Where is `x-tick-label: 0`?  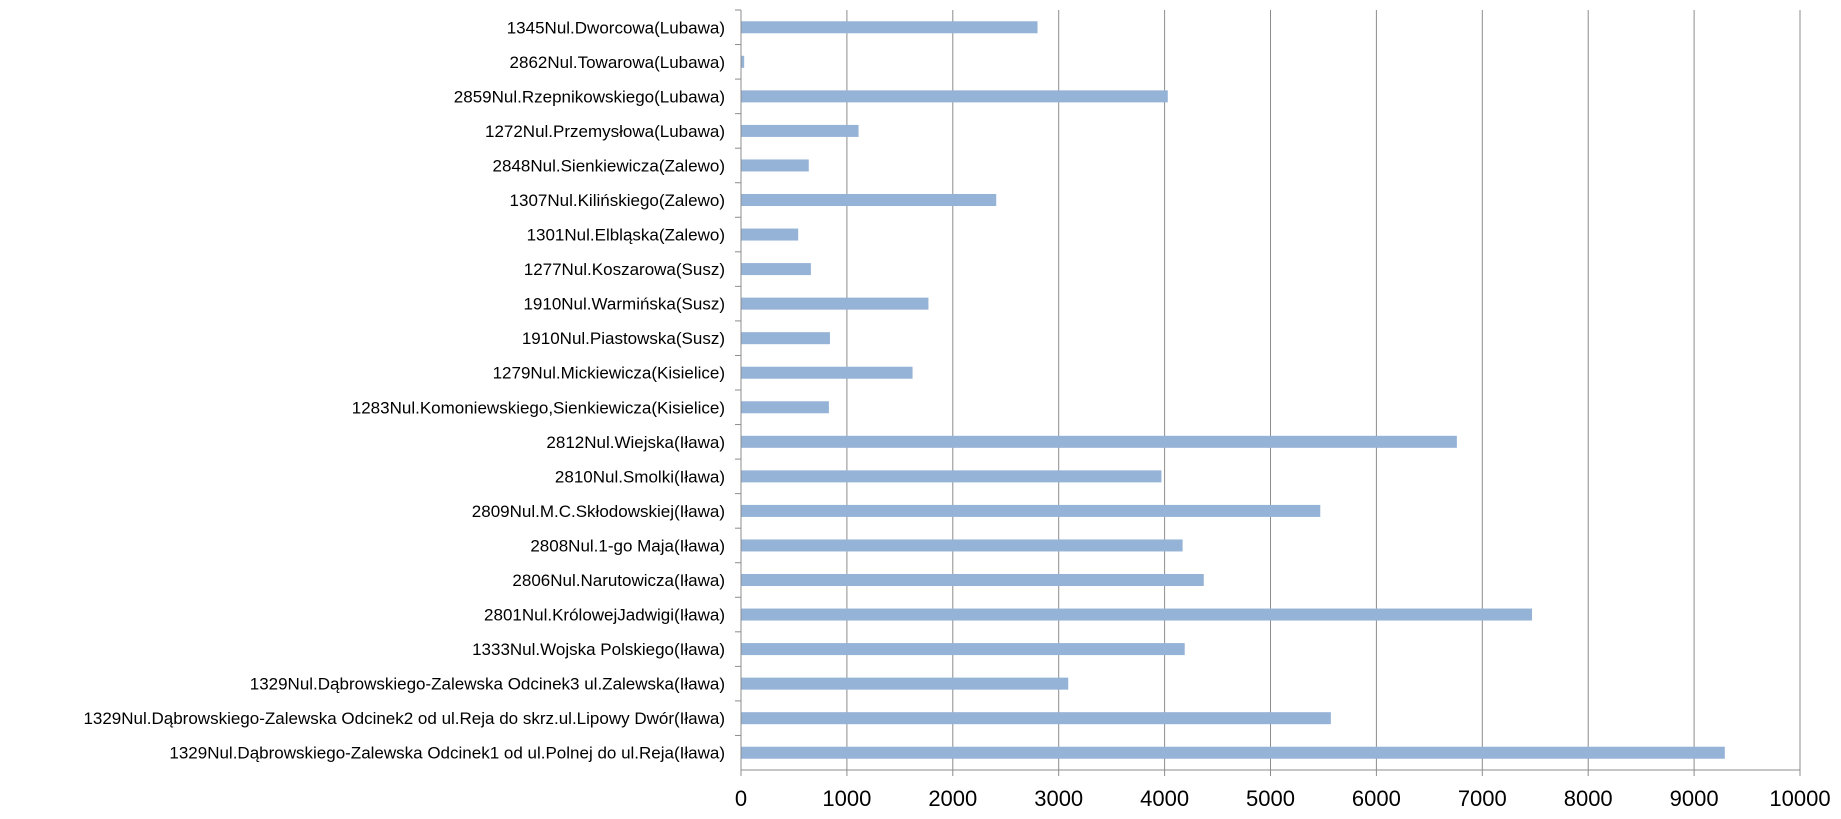 x-tick-label: 0 is located at coordinates (741, 798).